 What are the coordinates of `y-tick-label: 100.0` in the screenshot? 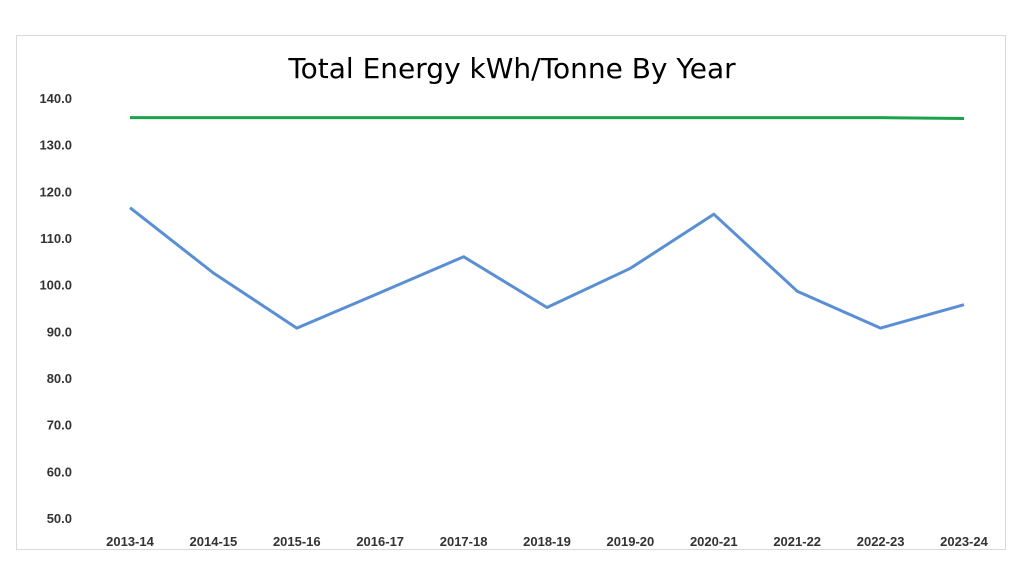 It's located at (55, 285).